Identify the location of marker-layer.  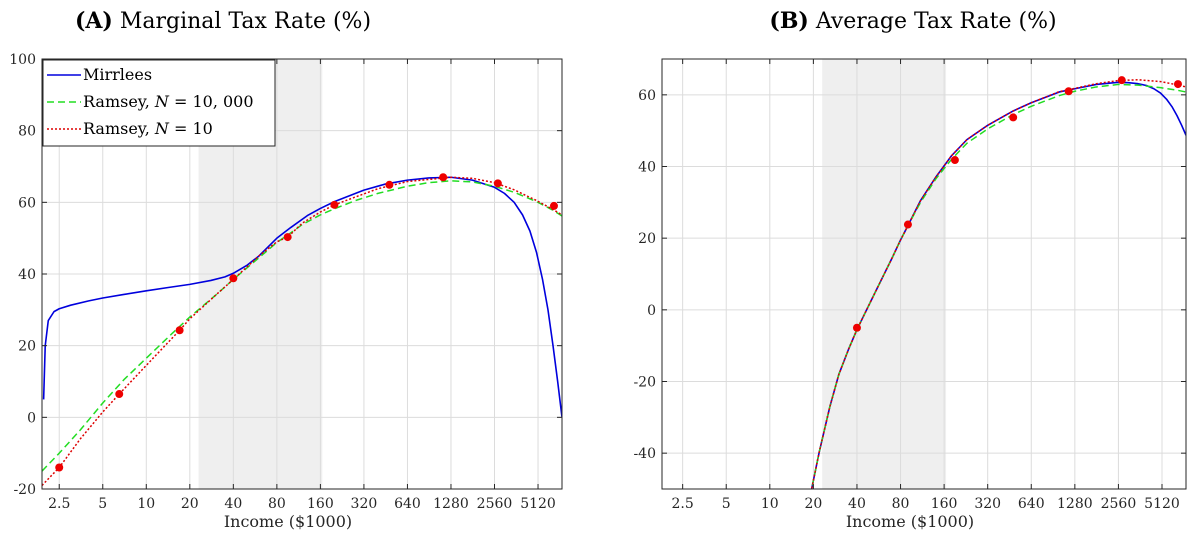
(1017, 204).